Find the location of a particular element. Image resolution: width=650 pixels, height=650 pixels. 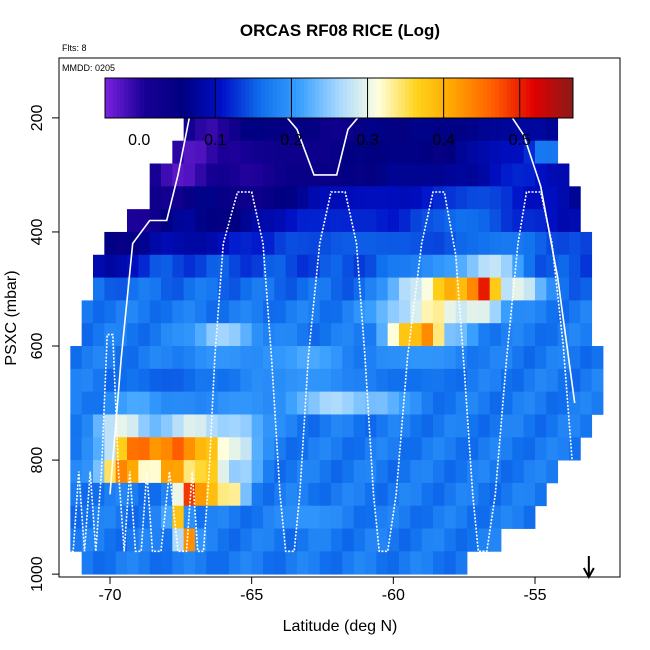

date-annotation: MMDD: 0205 is located at coordinates (88, 68).